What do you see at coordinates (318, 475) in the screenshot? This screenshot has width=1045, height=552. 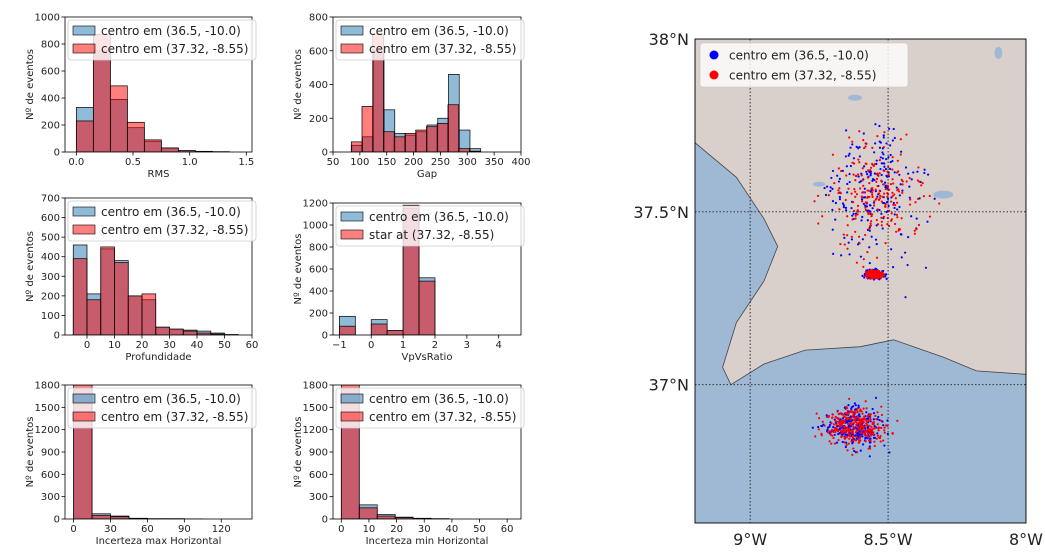 I see `y-tick-label: 600` at bounding box center [318, 475].